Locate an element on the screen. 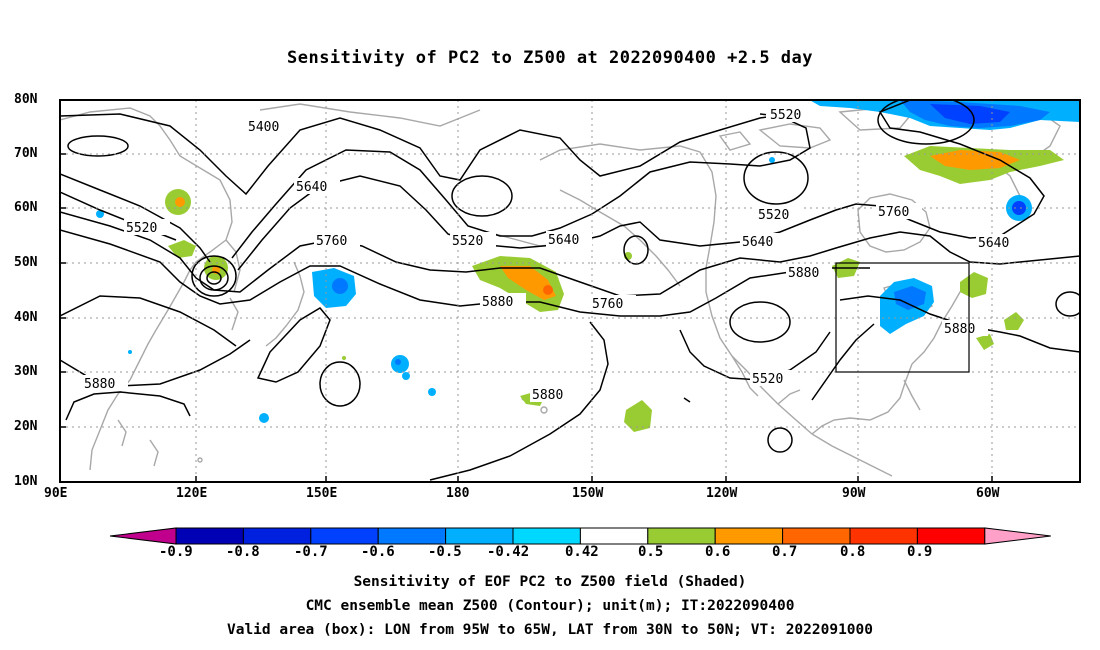  lon-label-90w: 90W is located at coordinates (854, 493).